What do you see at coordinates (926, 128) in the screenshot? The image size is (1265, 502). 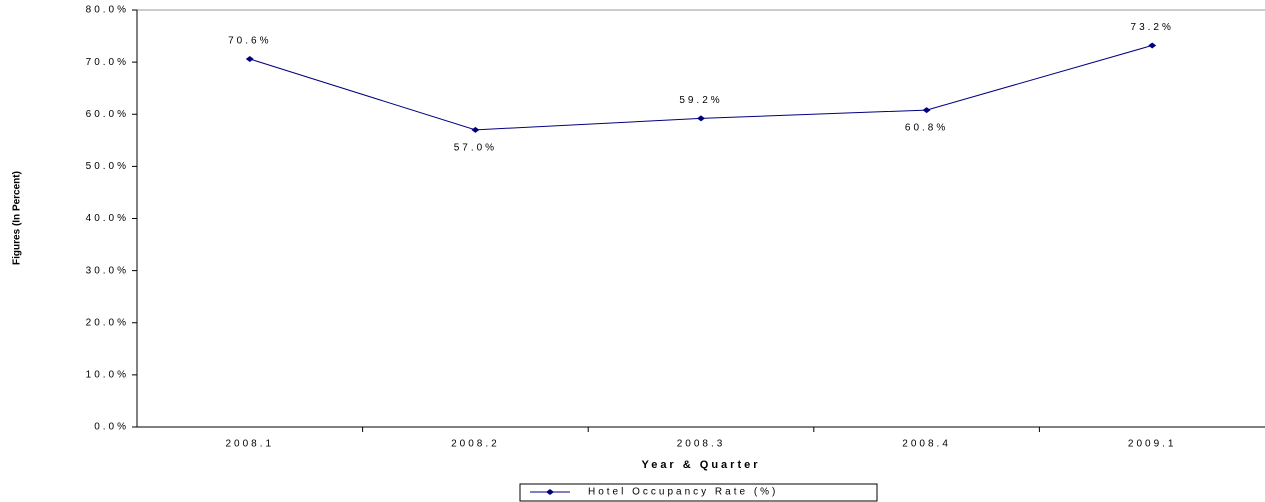 I see `data-label: 60.8%` at bounding box center [926, 128].